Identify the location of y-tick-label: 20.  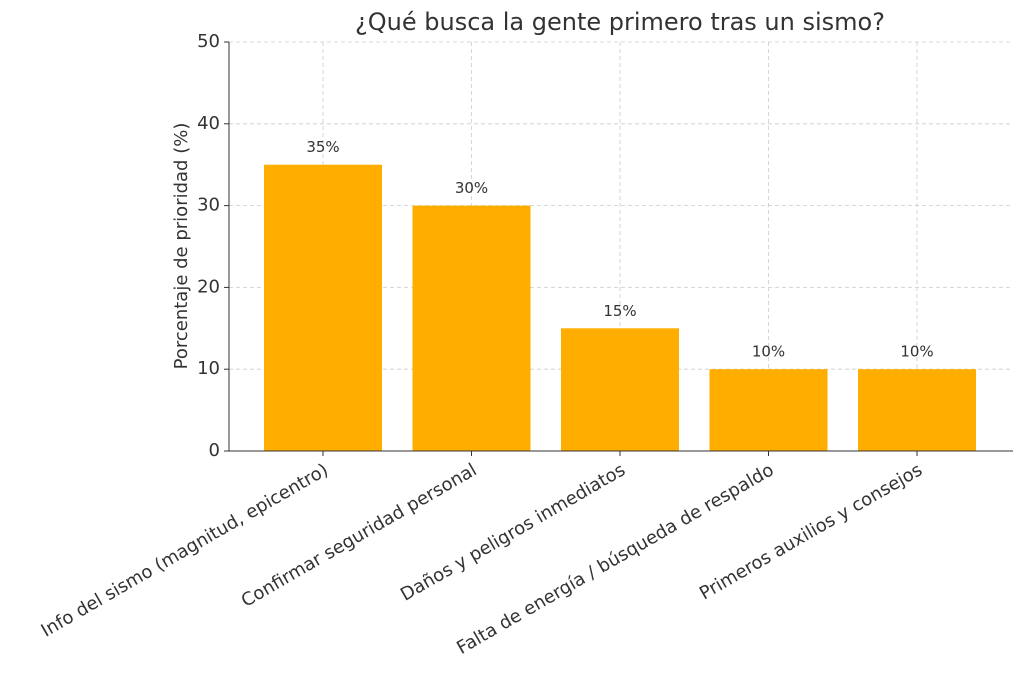
(208, 286).